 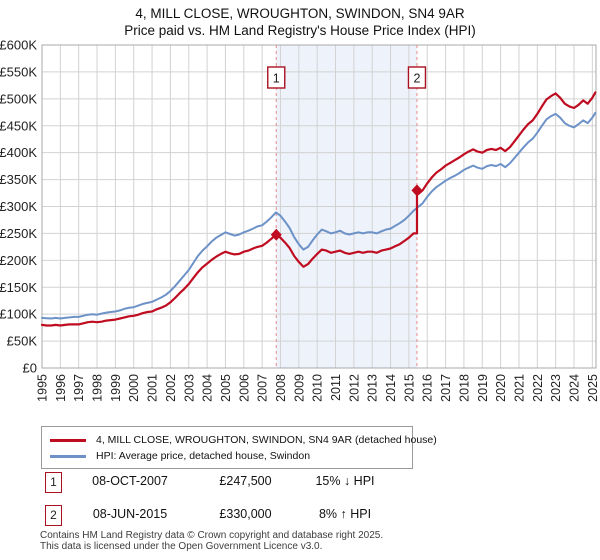 What do you see at coordinates (18, 98) in the screenshot?
I see `y-tick-label: £500K` at bounding box center [18, 98].